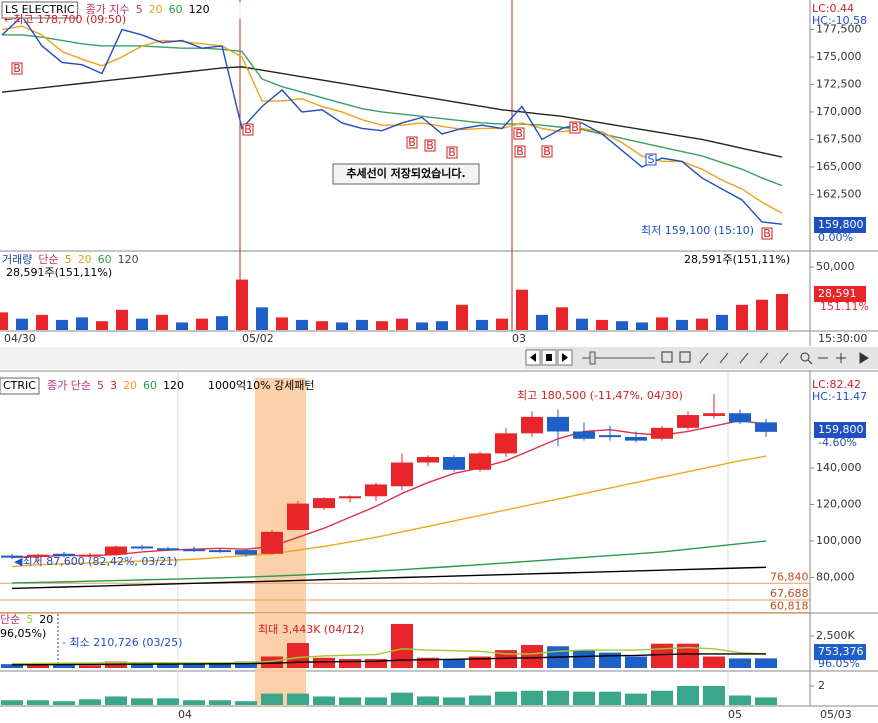 This screenshot has height=723, width=878. I want to click on x-tick-label: 05/03, so click(836, 714).